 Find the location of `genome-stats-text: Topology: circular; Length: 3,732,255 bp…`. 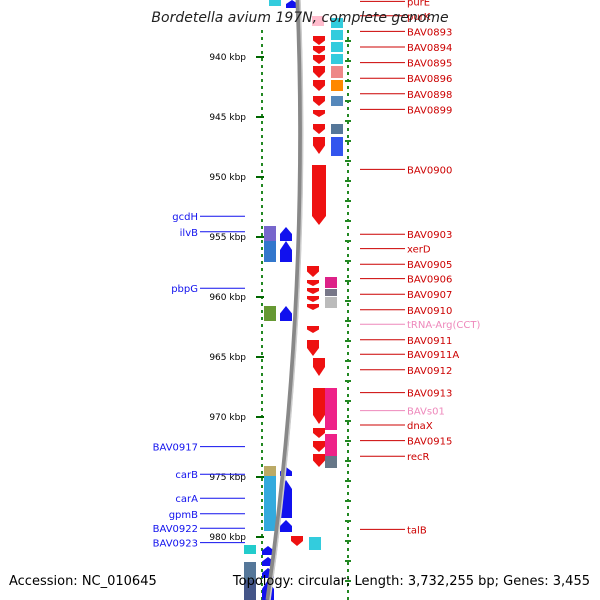

genome-stats-text: Topology: circular; Length: 3,732,255 bp… is located at coordinates (411, 581).